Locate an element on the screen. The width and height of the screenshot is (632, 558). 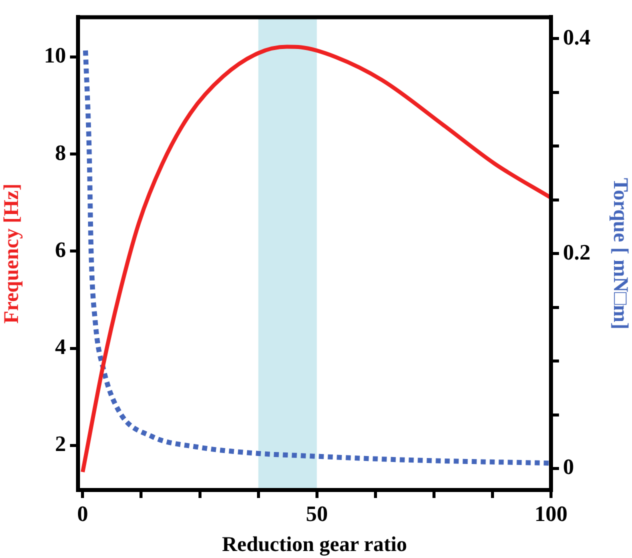
y-tick-label: 10 is located at coordinates (55, 55).